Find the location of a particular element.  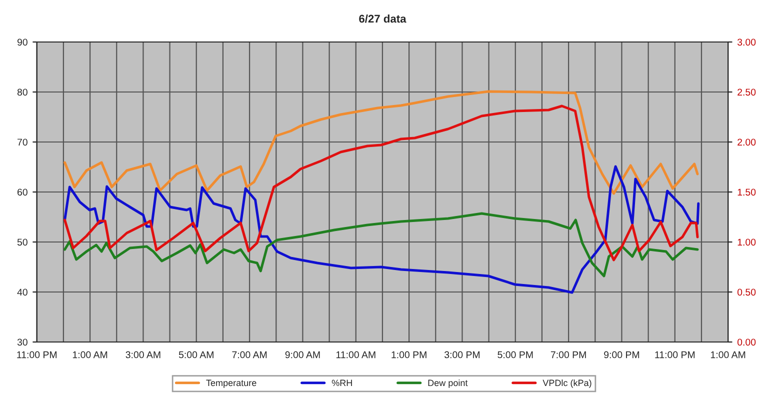

y-tick-label: 30 is located at coordinates (22, 342).